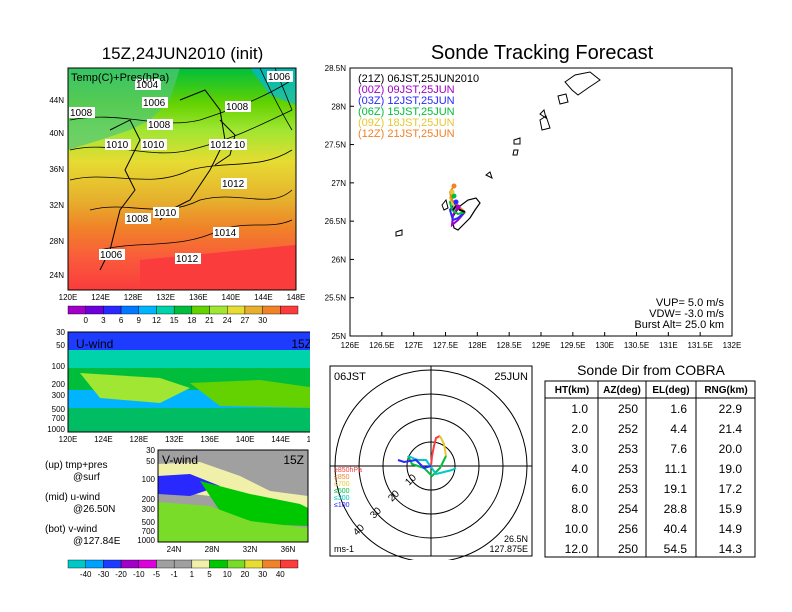 The height and width of the screenshot is (612, 792). What do you see at coordinates (254, 503) in the screenshot?
I see `vwind-patch` at bounding box center [254, 503].